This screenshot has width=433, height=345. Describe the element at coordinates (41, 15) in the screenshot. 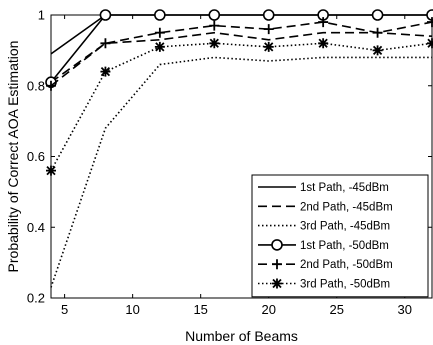

I see `y-tick-label: 1` at that location.